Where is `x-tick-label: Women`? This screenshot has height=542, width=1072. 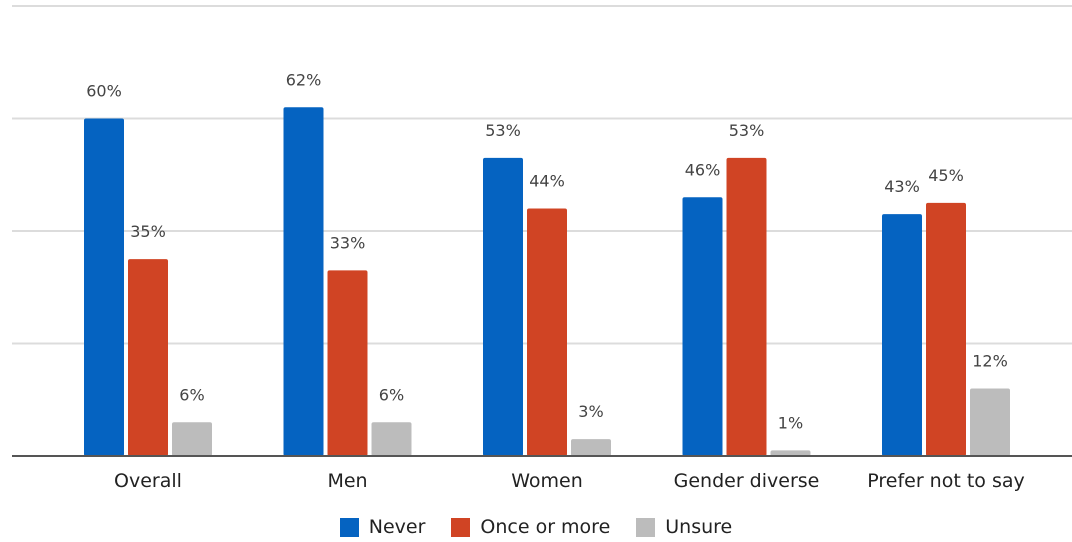
x-tick-label: Women is located at coordinates (547, 481).